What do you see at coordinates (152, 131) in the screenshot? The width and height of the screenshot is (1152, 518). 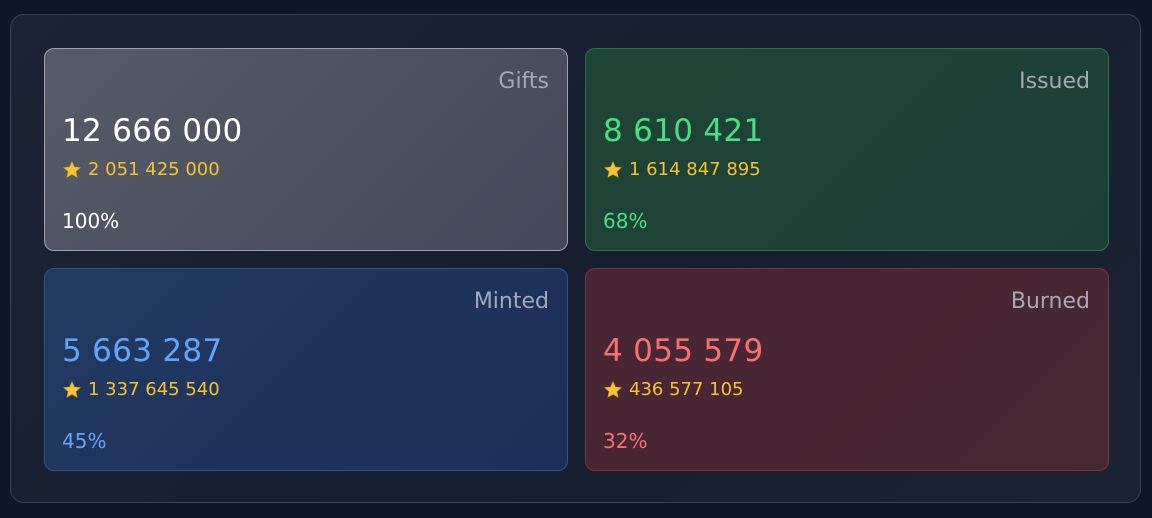 I see `card-count: 12 666 000` at bounding box center [152, 131].